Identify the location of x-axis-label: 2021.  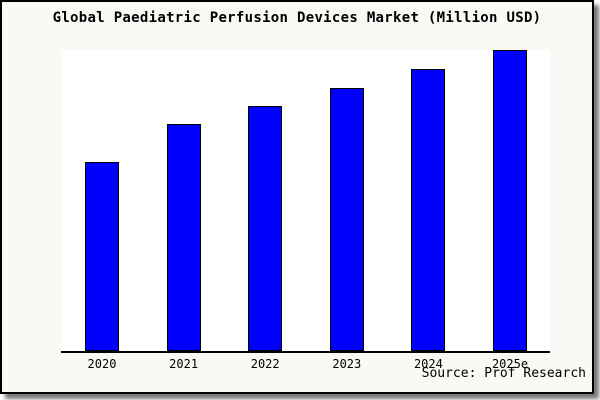
(184, 364).